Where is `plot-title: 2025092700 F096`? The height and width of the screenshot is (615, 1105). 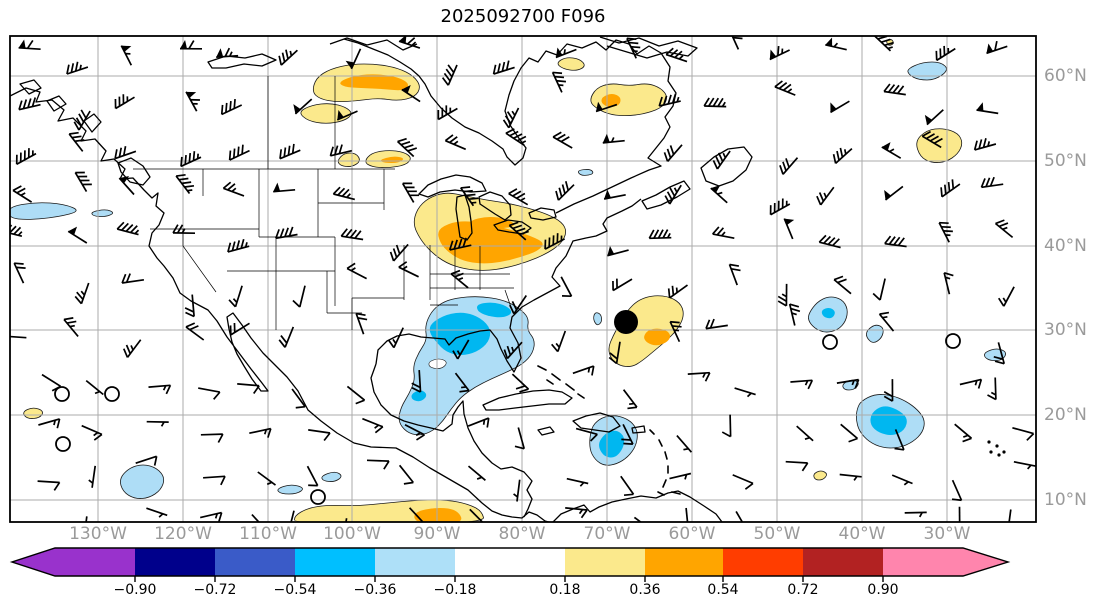 plot-title: 2025092700 F096 is located at coordinates (523, 16).